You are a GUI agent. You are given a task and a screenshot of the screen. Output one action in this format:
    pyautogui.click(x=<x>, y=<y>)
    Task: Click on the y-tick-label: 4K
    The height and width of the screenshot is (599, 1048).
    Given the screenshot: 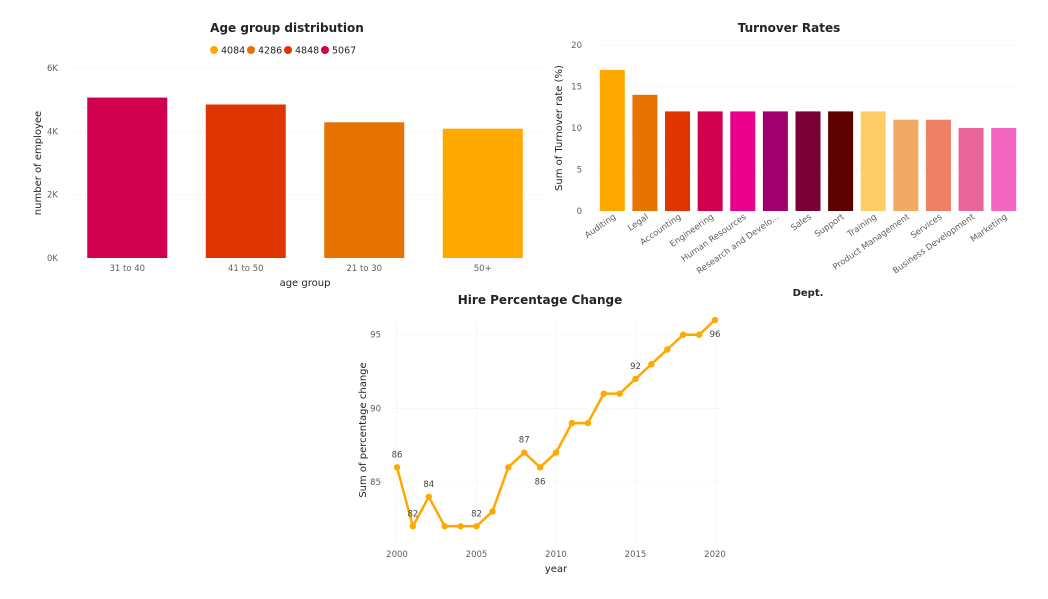 What is the action you would take?
    pyautogui.click(x=52, y=132)
    